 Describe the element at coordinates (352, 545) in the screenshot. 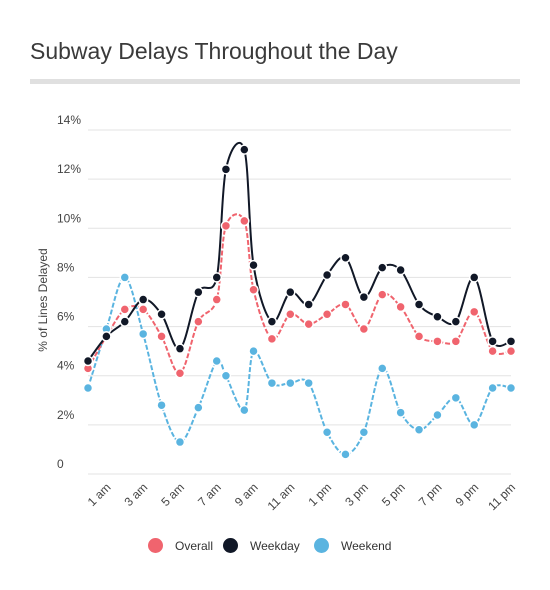

I see `legend-item-weekend: Weekend` at that location.